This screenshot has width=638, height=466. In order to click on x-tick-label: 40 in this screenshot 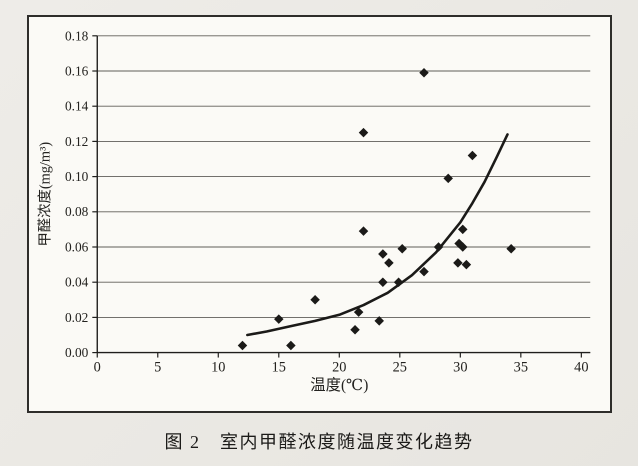, I will do `click(581, 367)`.